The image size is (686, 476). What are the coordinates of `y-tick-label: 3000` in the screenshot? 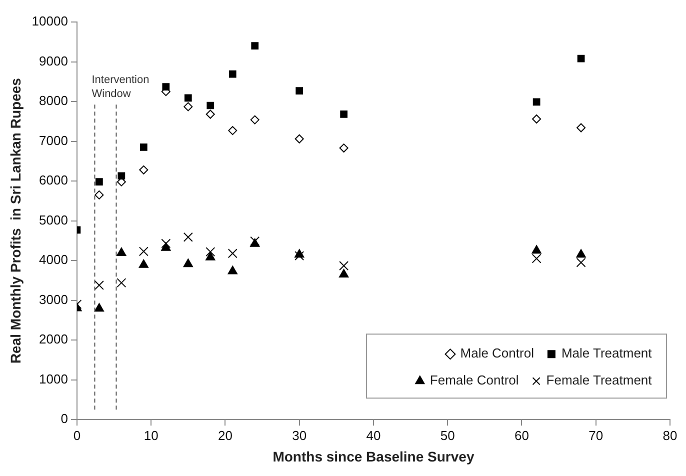 It's located at (53, 299).